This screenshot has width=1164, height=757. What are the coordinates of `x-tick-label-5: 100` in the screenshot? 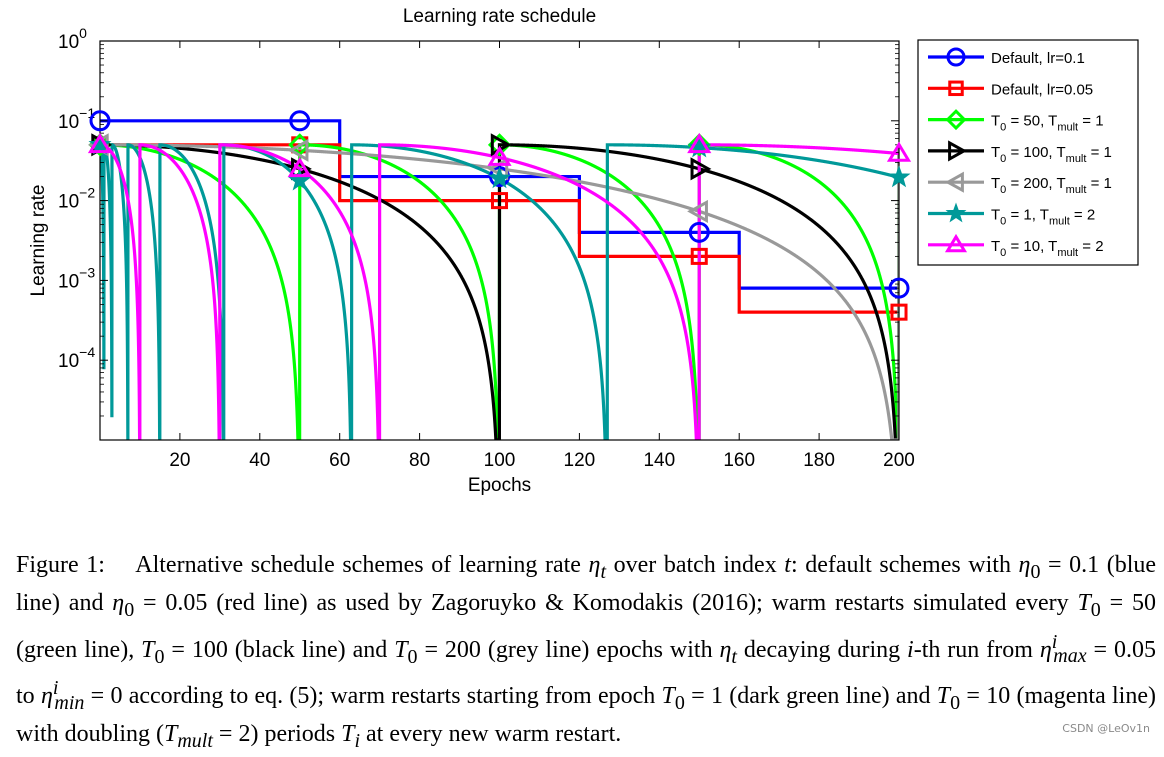 It's located at (500, 460).